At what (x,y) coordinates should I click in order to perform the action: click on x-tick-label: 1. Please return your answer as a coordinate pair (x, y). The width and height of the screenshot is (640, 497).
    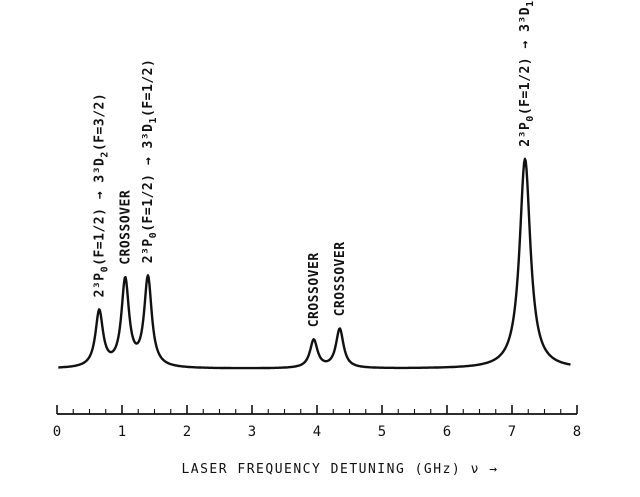
    Looking at the image, I should click on (122, 432).